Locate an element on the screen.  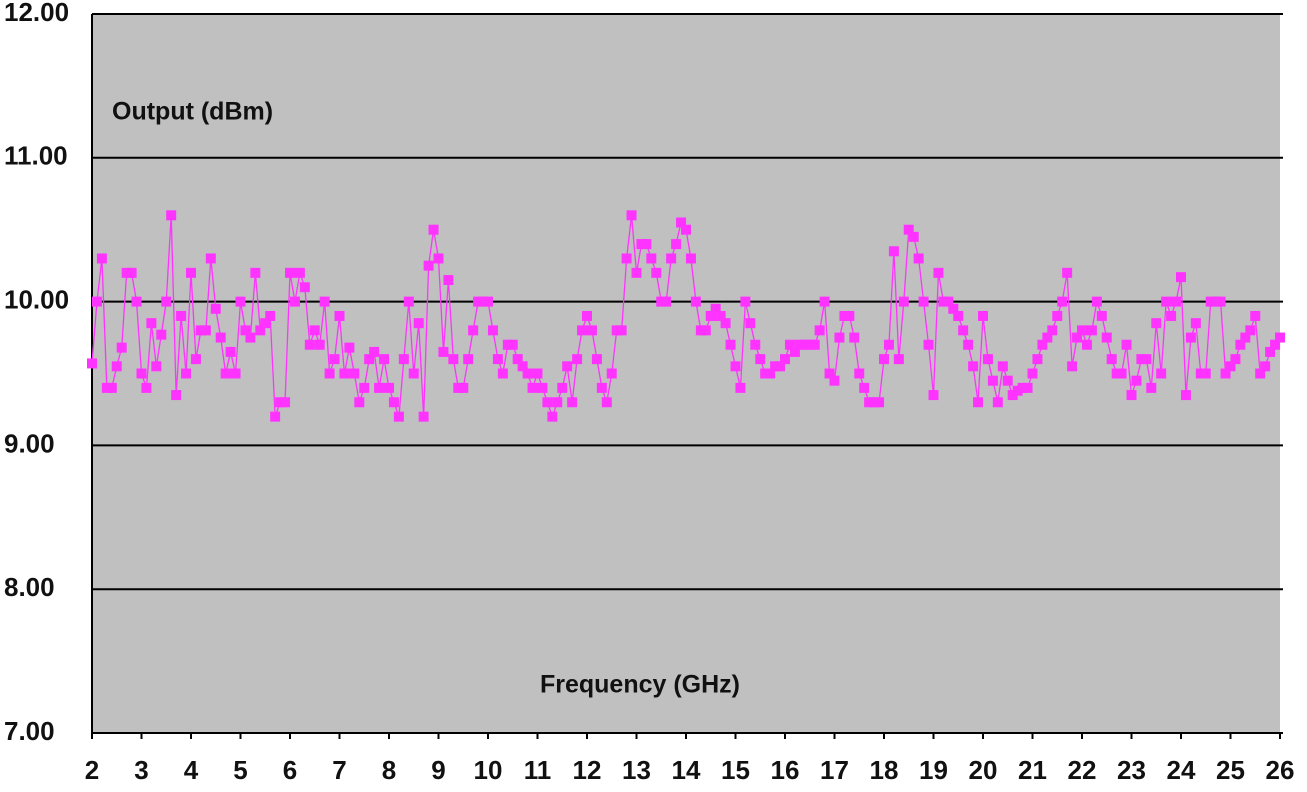
x-tick-label: 22 is located at coordinates (1082, 770).